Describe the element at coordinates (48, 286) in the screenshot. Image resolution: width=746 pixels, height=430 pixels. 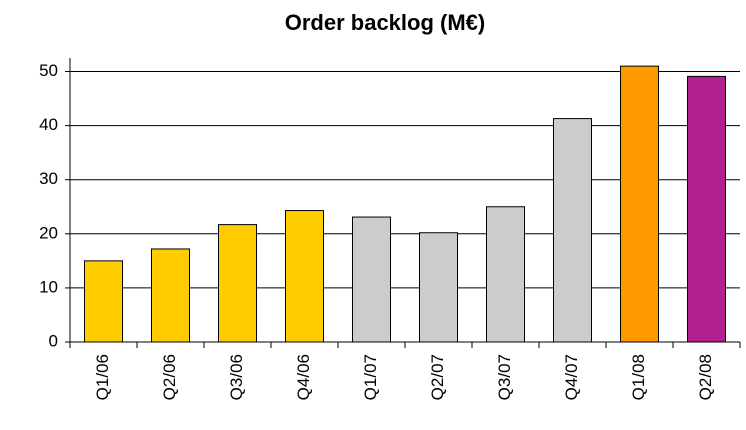
I see `y-tick-label: 10` at that location.